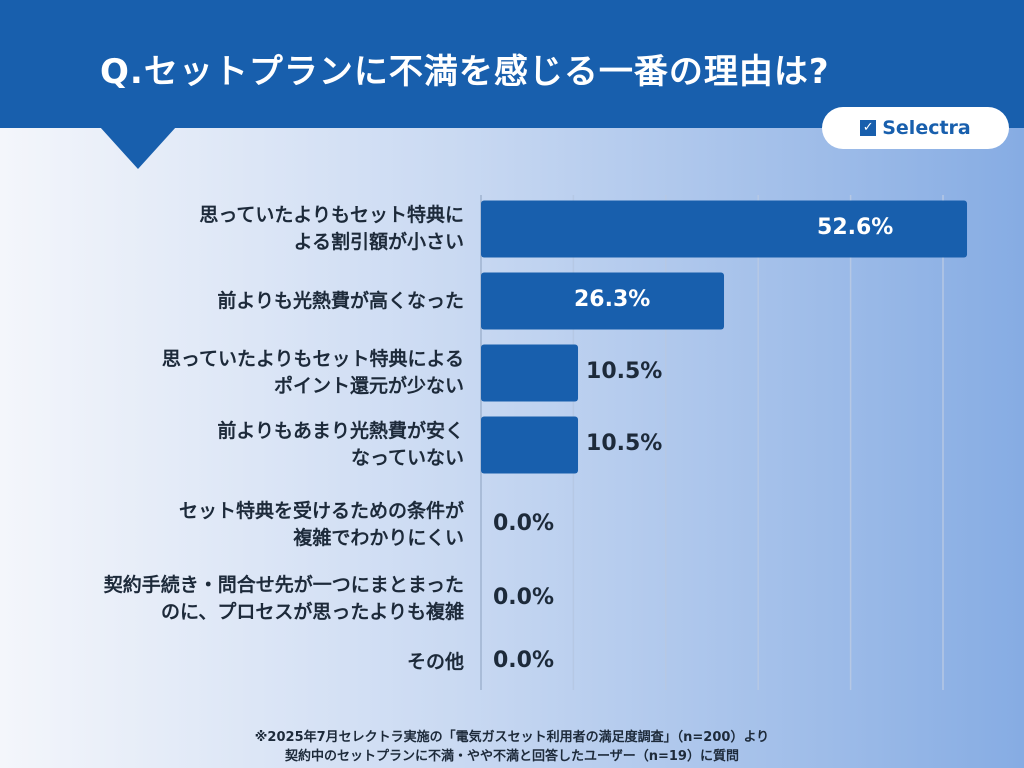 The width and height of the screenshot is (1024, 768). What do you see at coordinates (138, 148) in the screenshot?
I see `speech-pointer` at bounding box center [138, 148].